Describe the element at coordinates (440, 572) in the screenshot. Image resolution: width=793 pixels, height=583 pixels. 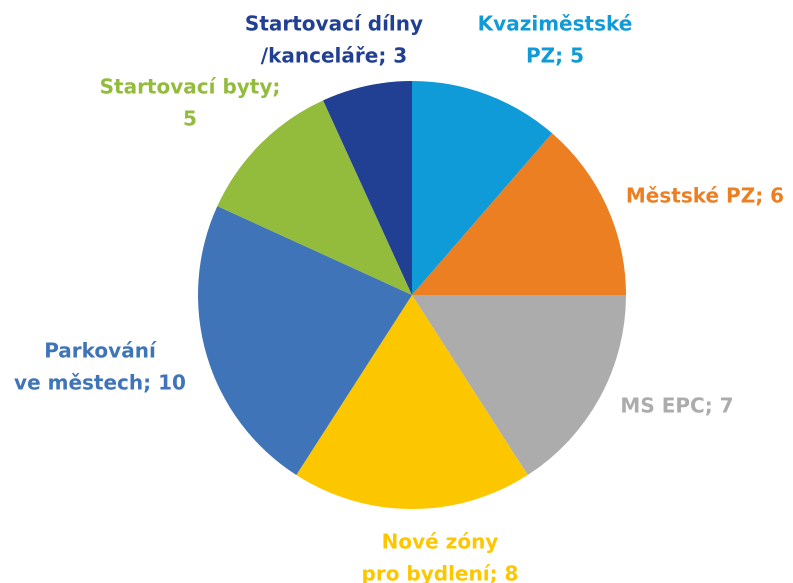
I see `slice-label: pro bydlení; 8` at that location.